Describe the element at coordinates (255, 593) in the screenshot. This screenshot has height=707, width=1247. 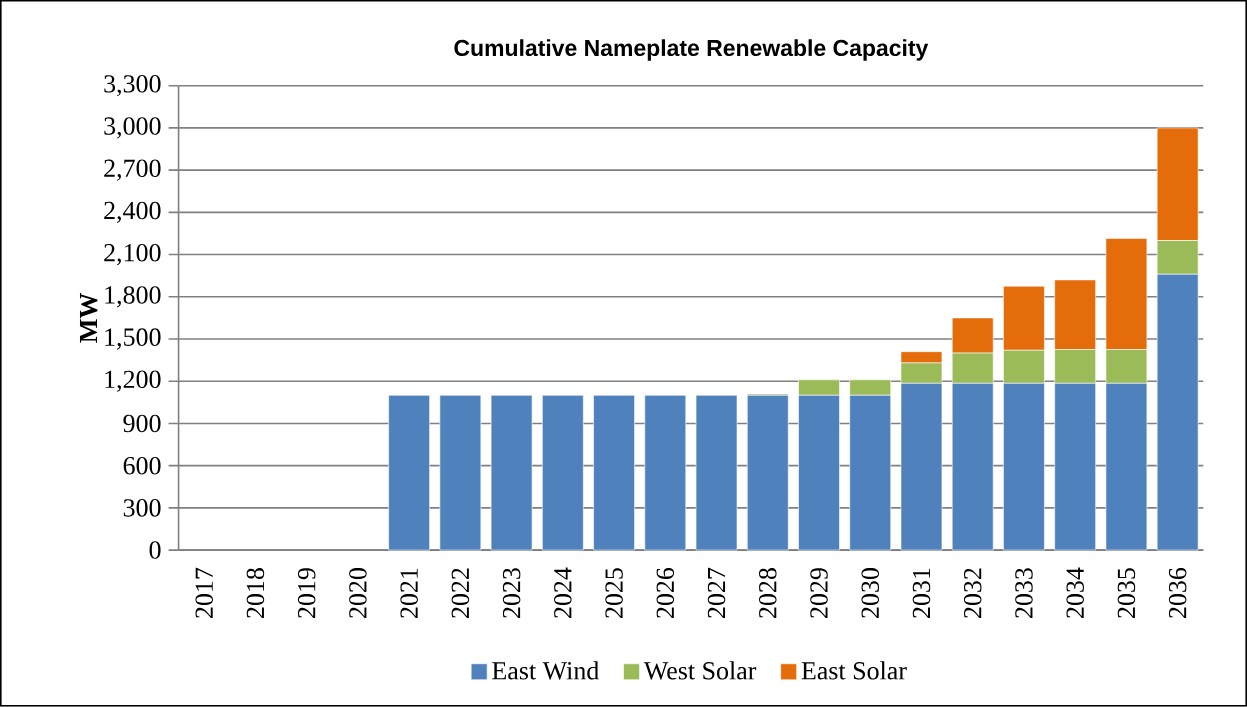
I see `x-tick-label: 2018` at that location.